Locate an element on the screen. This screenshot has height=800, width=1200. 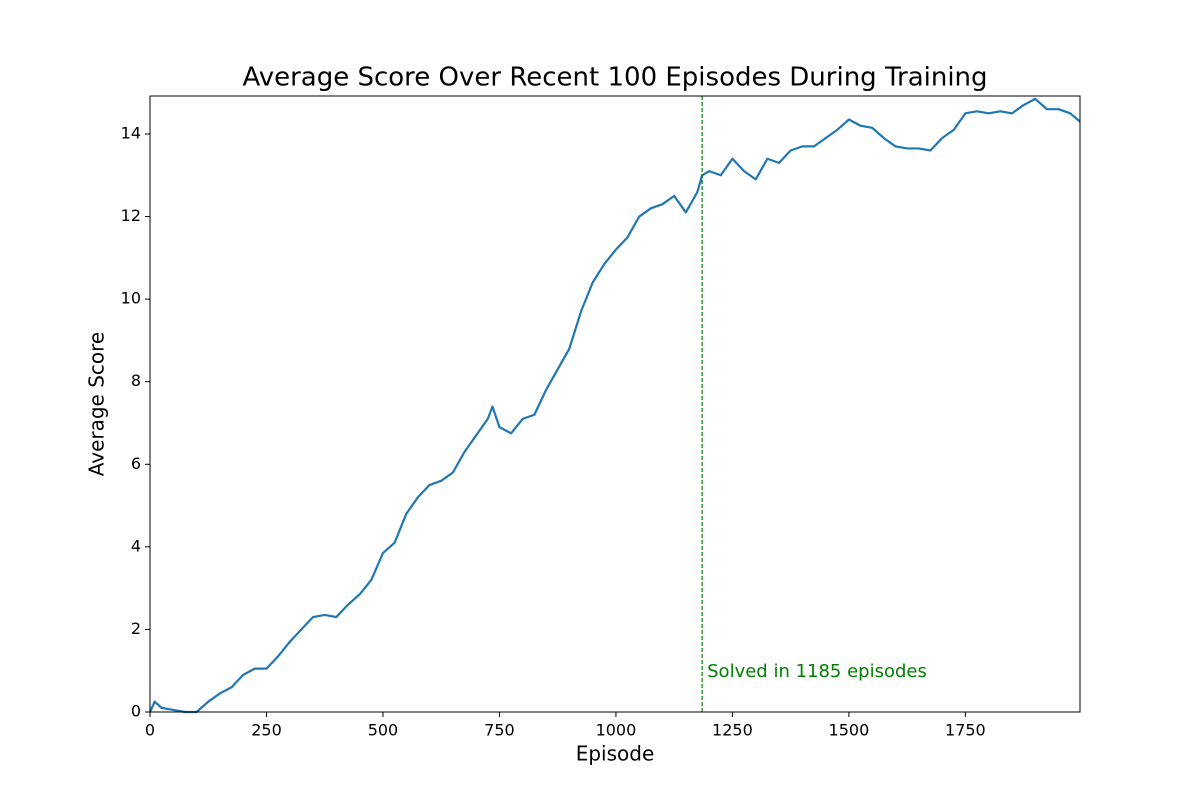
x-tick-label: 0 is located at coordinates (150, 730).